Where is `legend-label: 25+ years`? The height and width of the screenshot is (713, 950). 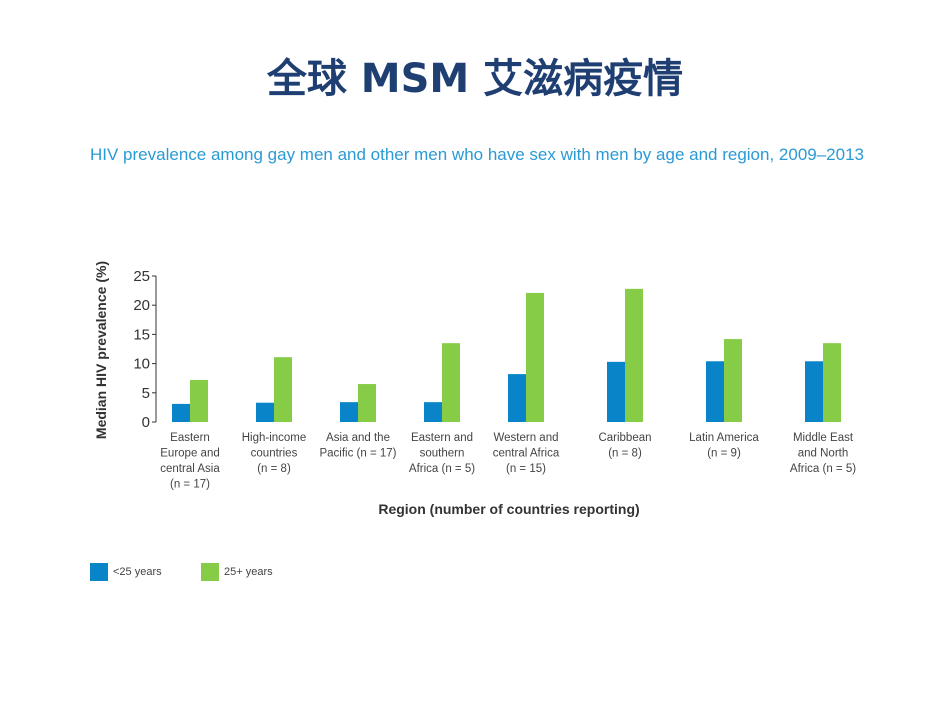
legend-label: 25+ years is located at coordinates (248, 572).